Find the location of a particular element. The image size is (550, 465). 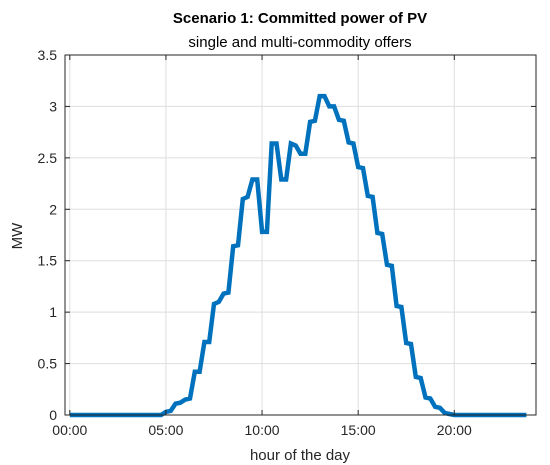

y-tick-label: 2.5 is located at coordinates (48, 158).